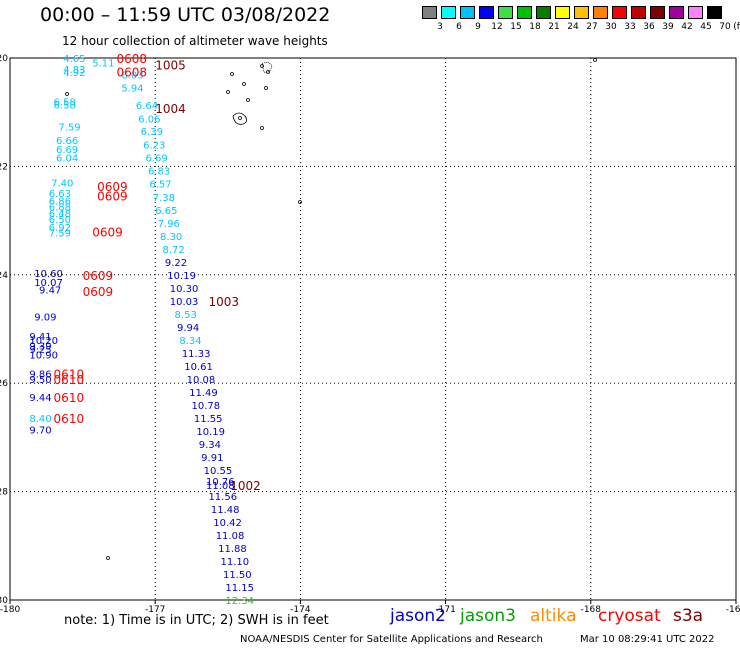  What do you see at coordinates (706, 27) in the screenshot?
I see `legend-label-45: 45` at bounding box center [706, 27].